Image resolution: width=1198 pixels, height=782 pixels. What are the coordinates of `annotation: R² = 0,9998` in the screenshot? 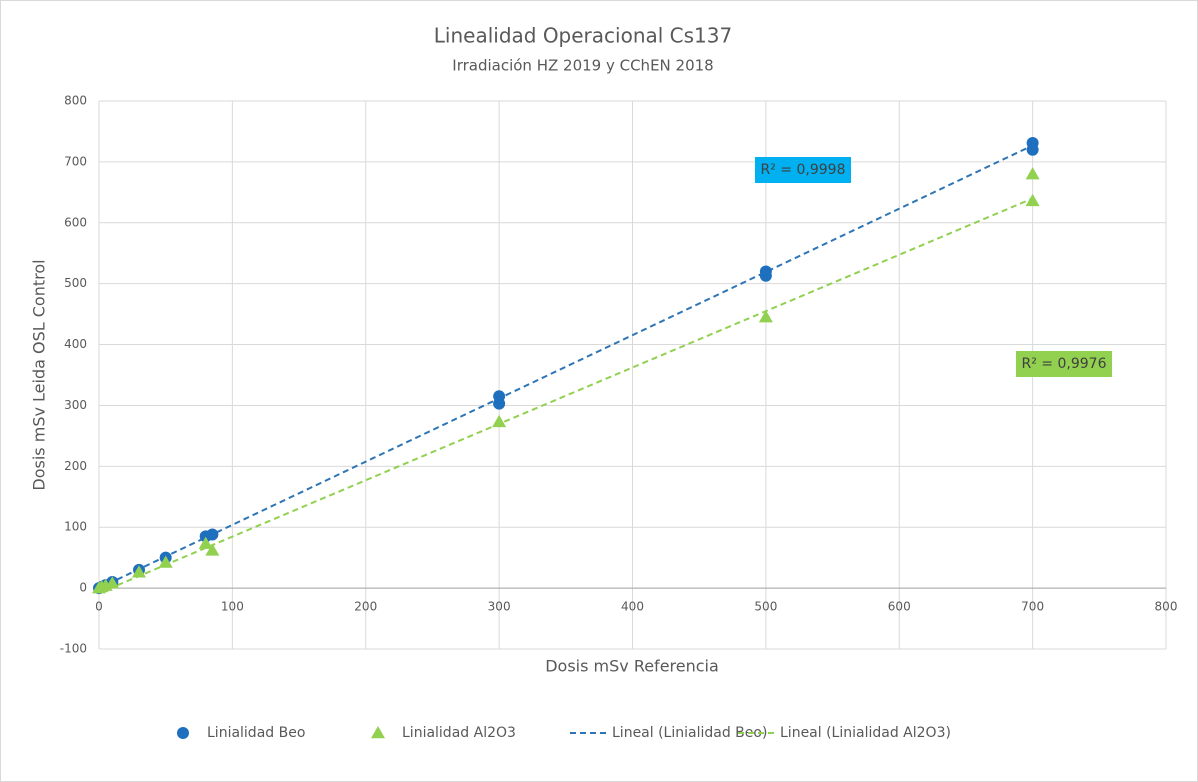 It's located at (803, 170).